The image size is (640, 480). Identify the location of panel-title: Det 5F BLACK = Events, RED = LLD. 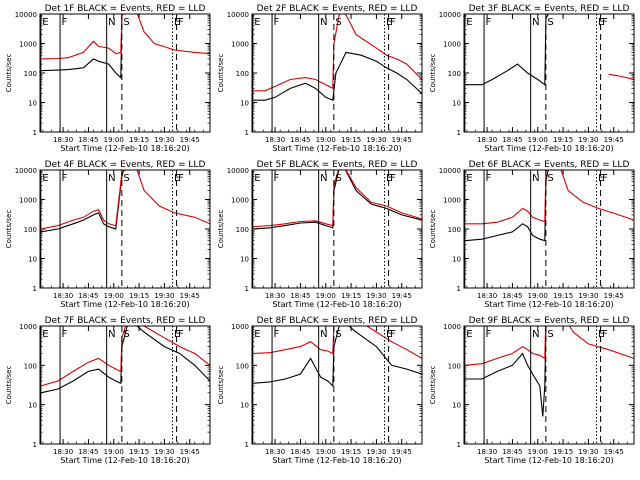
(337, 165).